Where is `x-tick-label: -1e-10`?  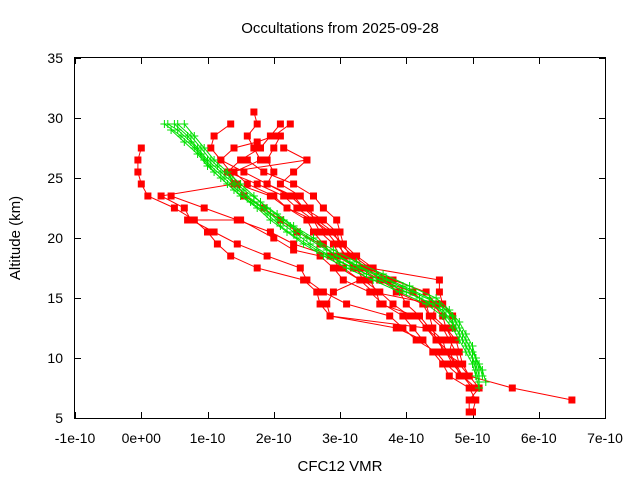 x-tick-label: -1e-10 is located at coordinates (75, 438).